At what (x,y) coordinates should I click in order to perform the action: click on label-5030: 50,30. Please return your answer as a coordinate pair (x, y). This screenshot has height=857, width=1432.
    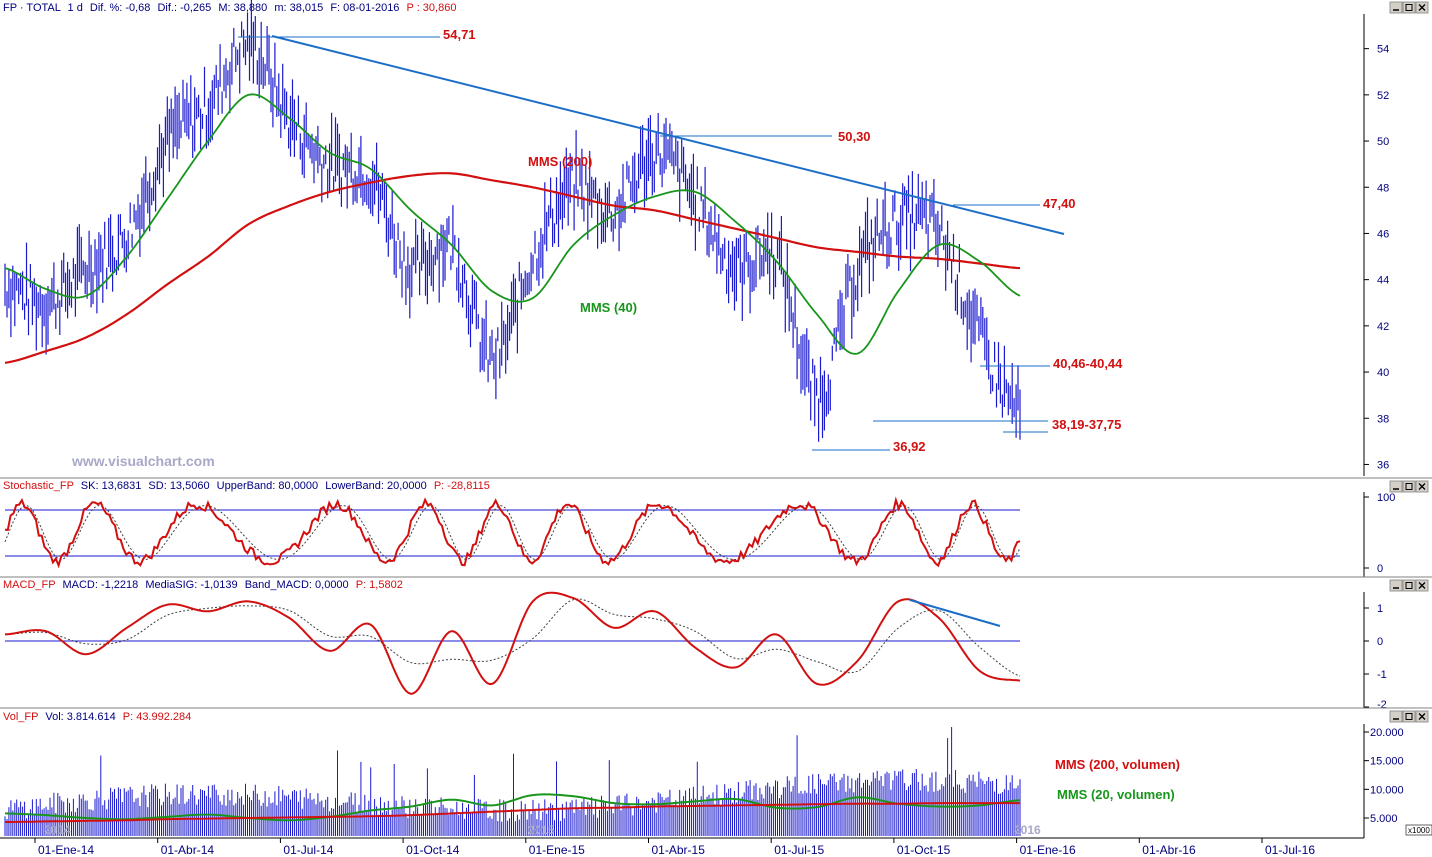
    Looking at the image, I should click on (854, 136).